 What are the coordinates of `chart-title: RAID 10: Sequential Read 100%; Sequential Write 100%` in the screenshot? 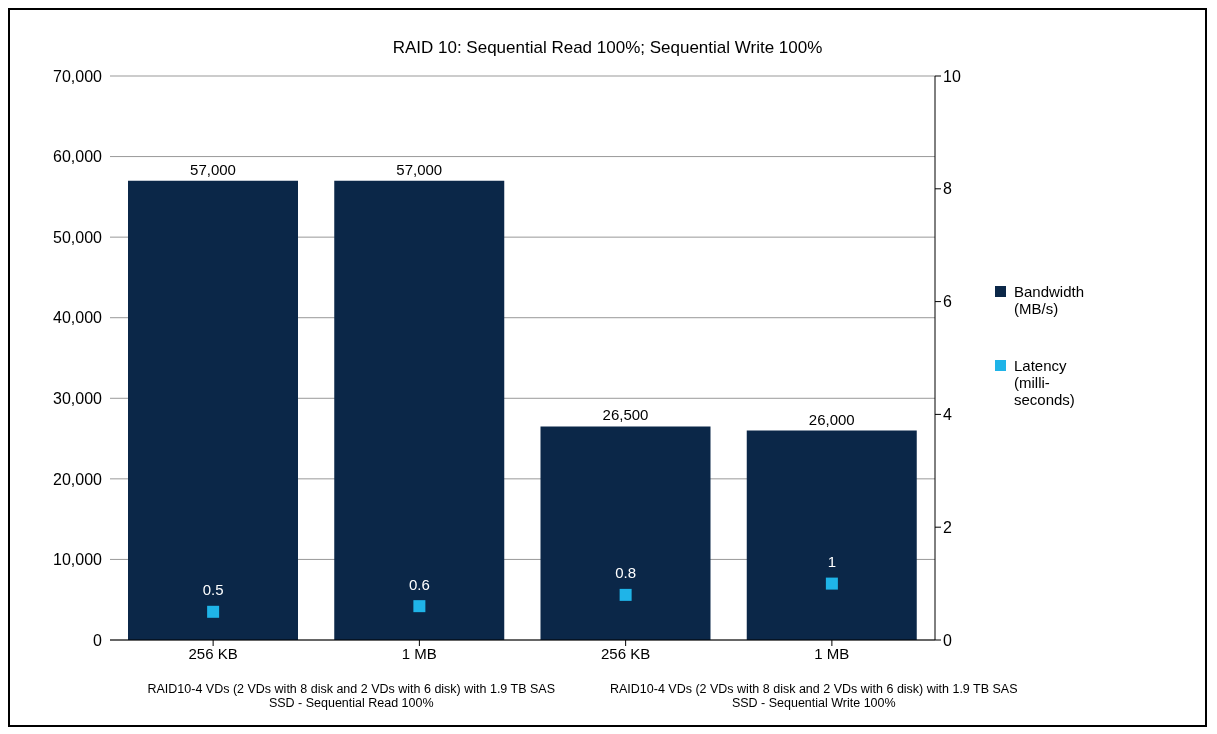 It's located at (607, 48).